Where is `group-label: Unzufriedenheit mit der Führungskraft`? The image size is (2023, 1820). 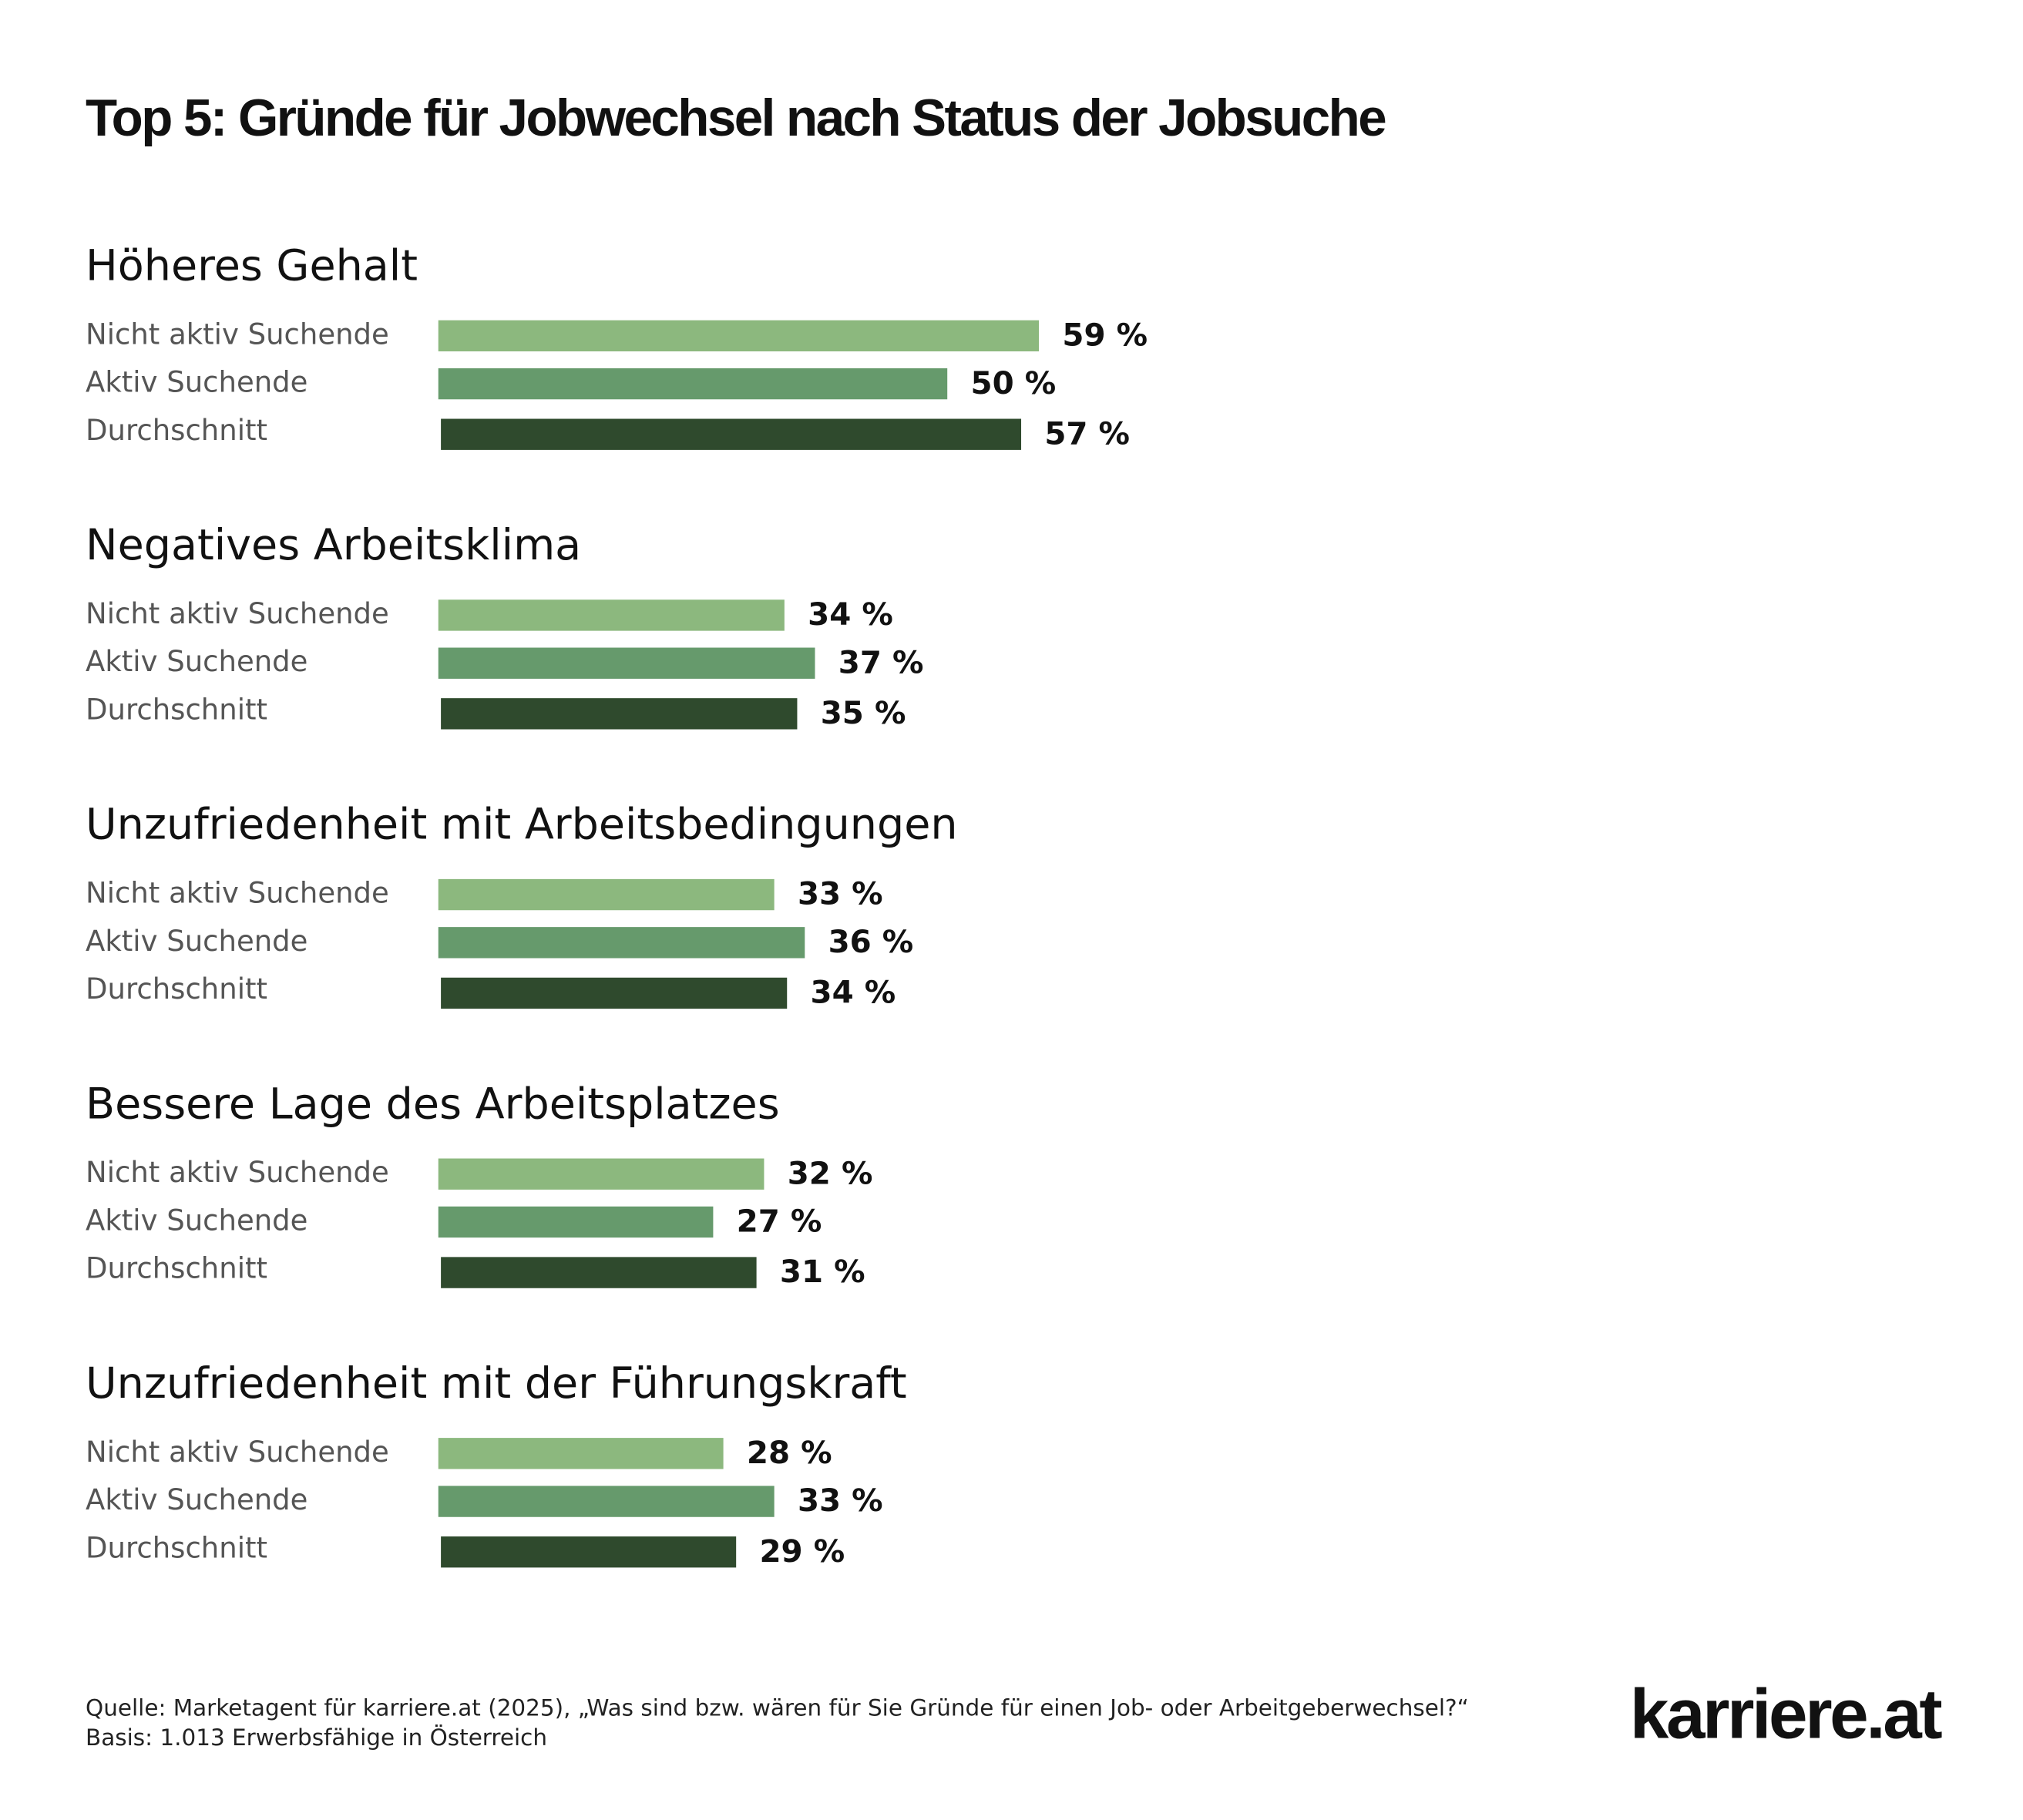 group-label: Unzufriedenheit mit der Führungskraft is located at coordinates (496, 1384).